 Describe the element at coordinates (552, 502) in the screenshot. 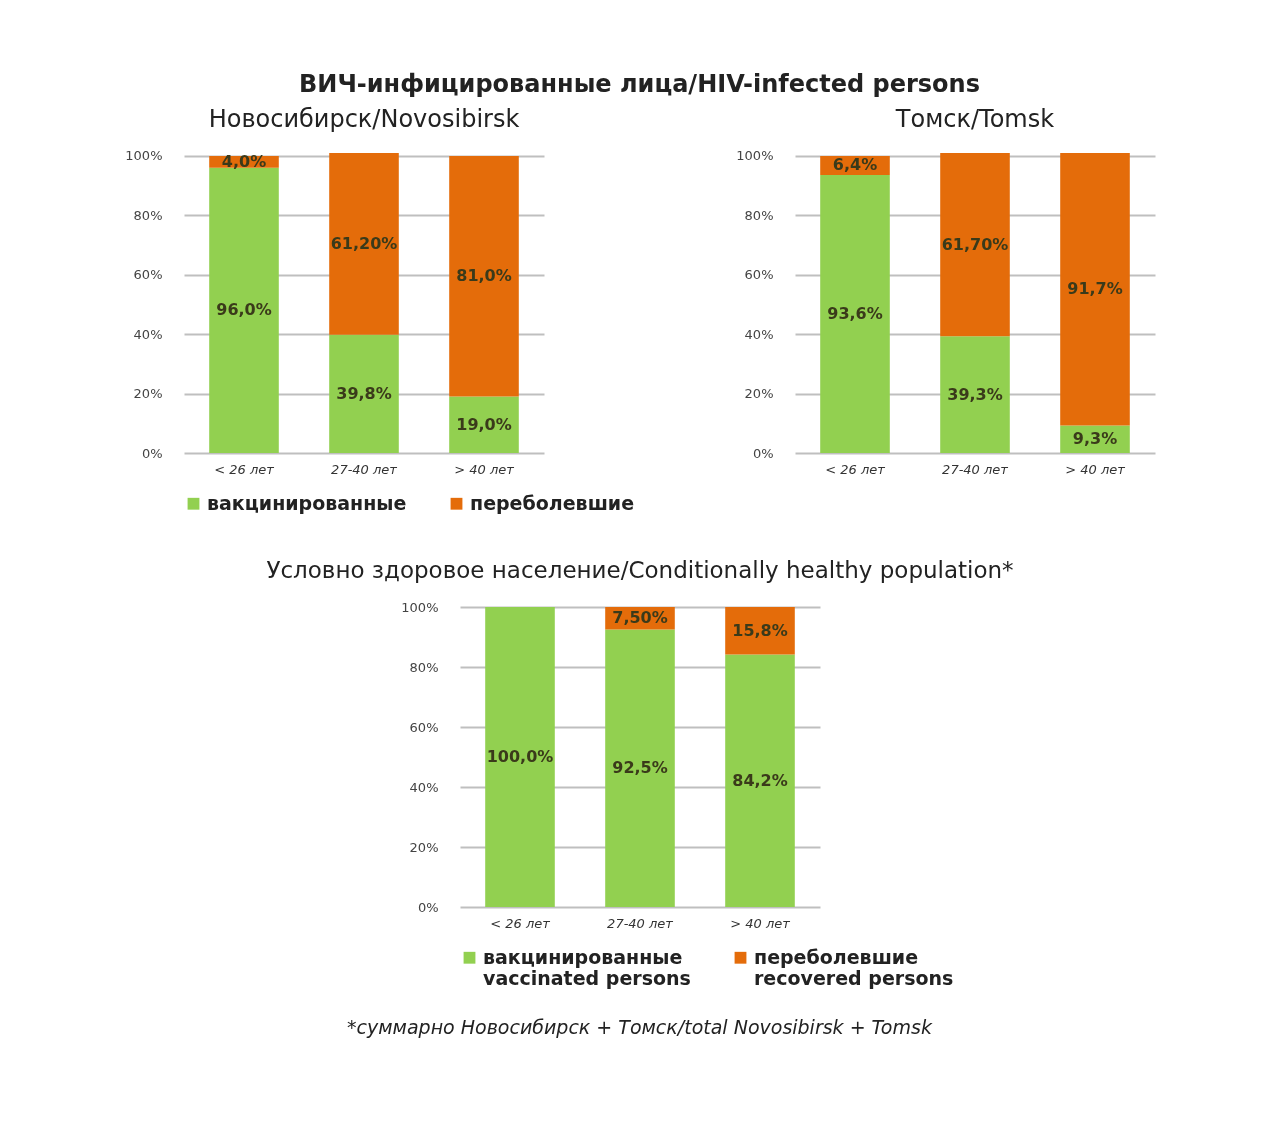

I see `legend-label: переболевшие` at that location.